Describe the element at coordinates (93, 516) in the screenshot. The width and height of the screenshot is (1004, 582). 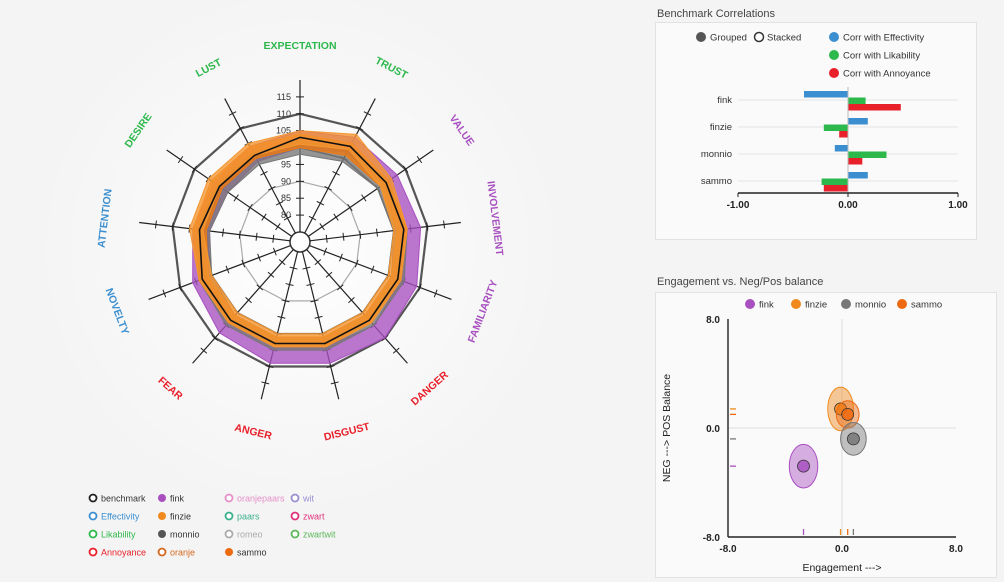
I see `legend-ring-Effectivity` at that location.